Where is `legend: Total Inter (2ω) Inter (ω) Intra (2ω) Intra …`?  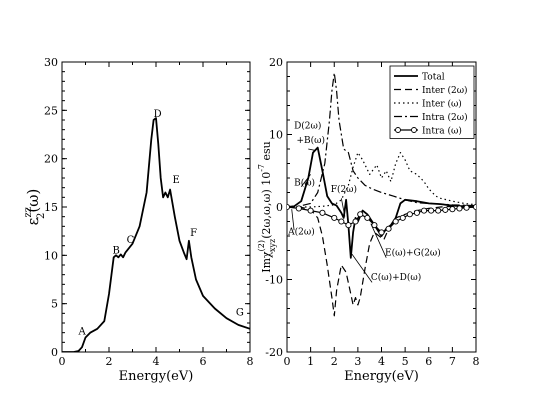
legend: Total Inter (2ω) Inter (ω) Intra (2ω) Intra … is located at coordinates (432, 102).